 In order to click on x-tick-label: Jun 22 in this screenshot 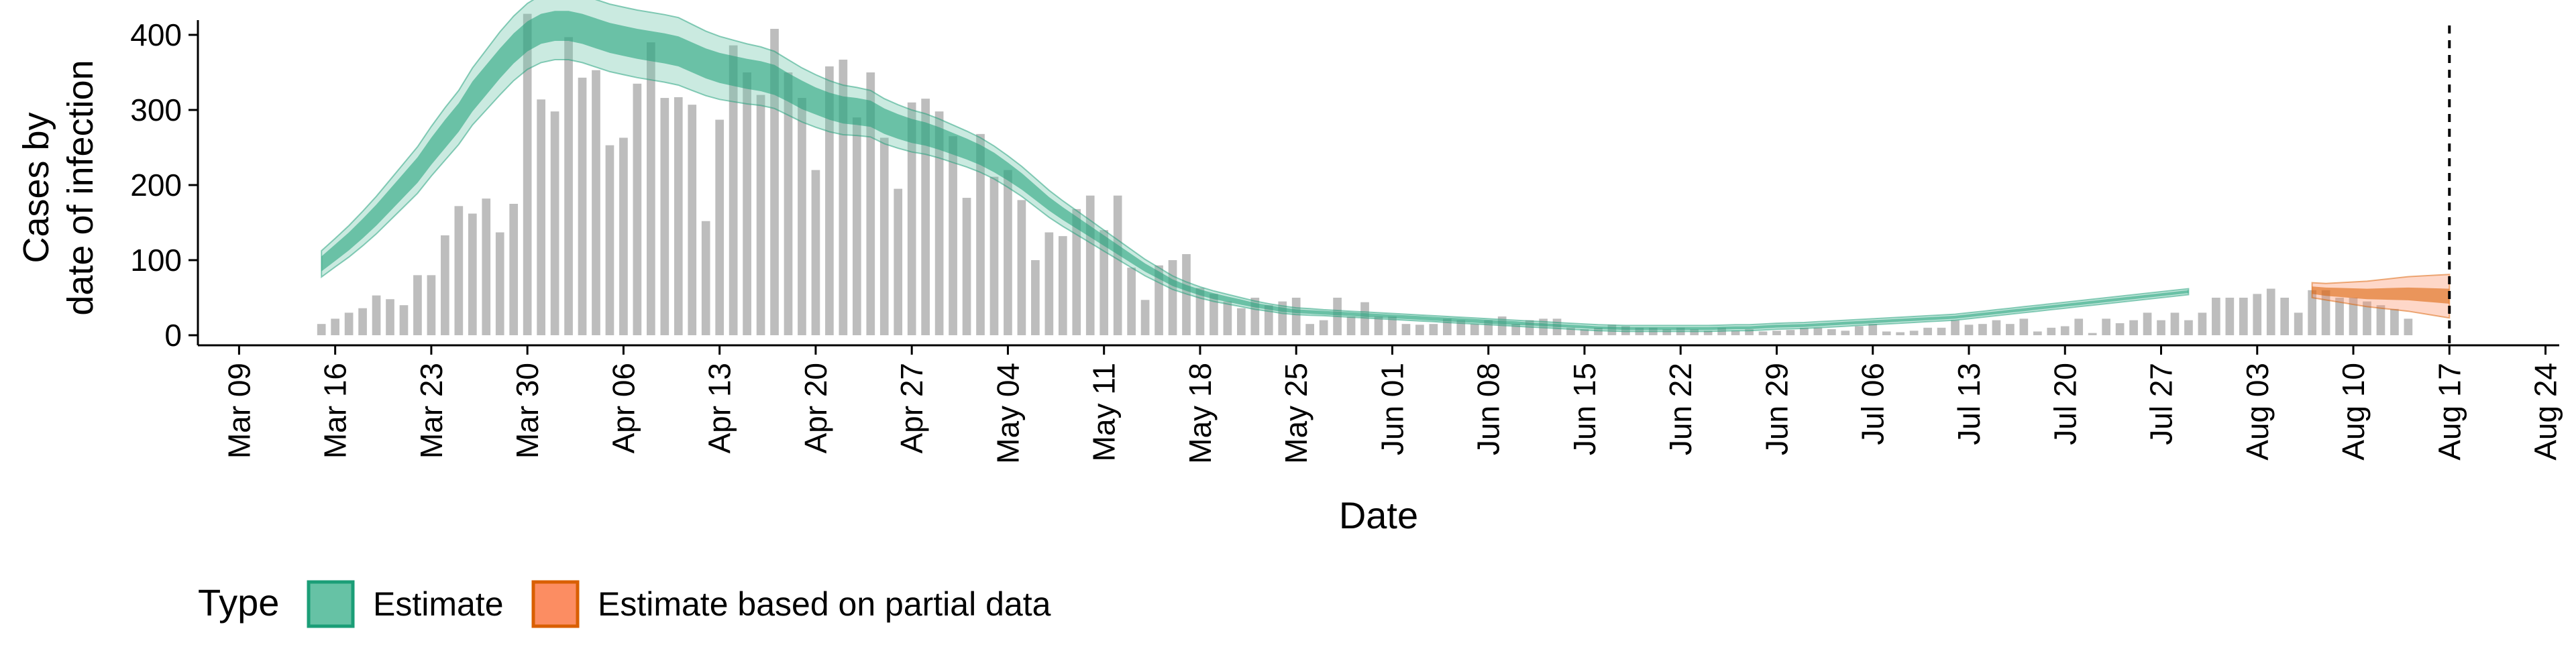, I will do `click(1680, 409)`.